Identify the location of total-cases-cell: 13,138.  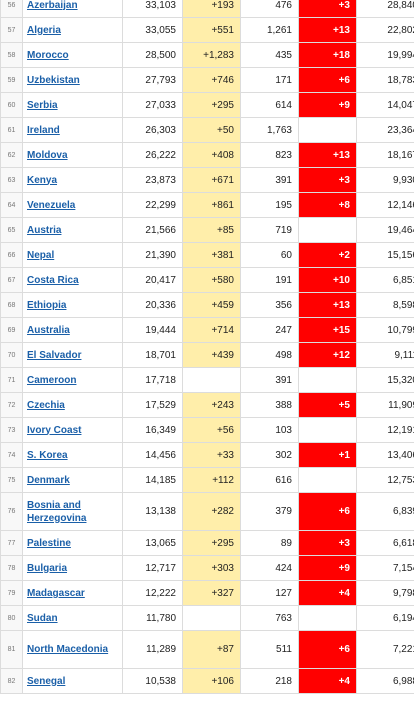
(152, 511).